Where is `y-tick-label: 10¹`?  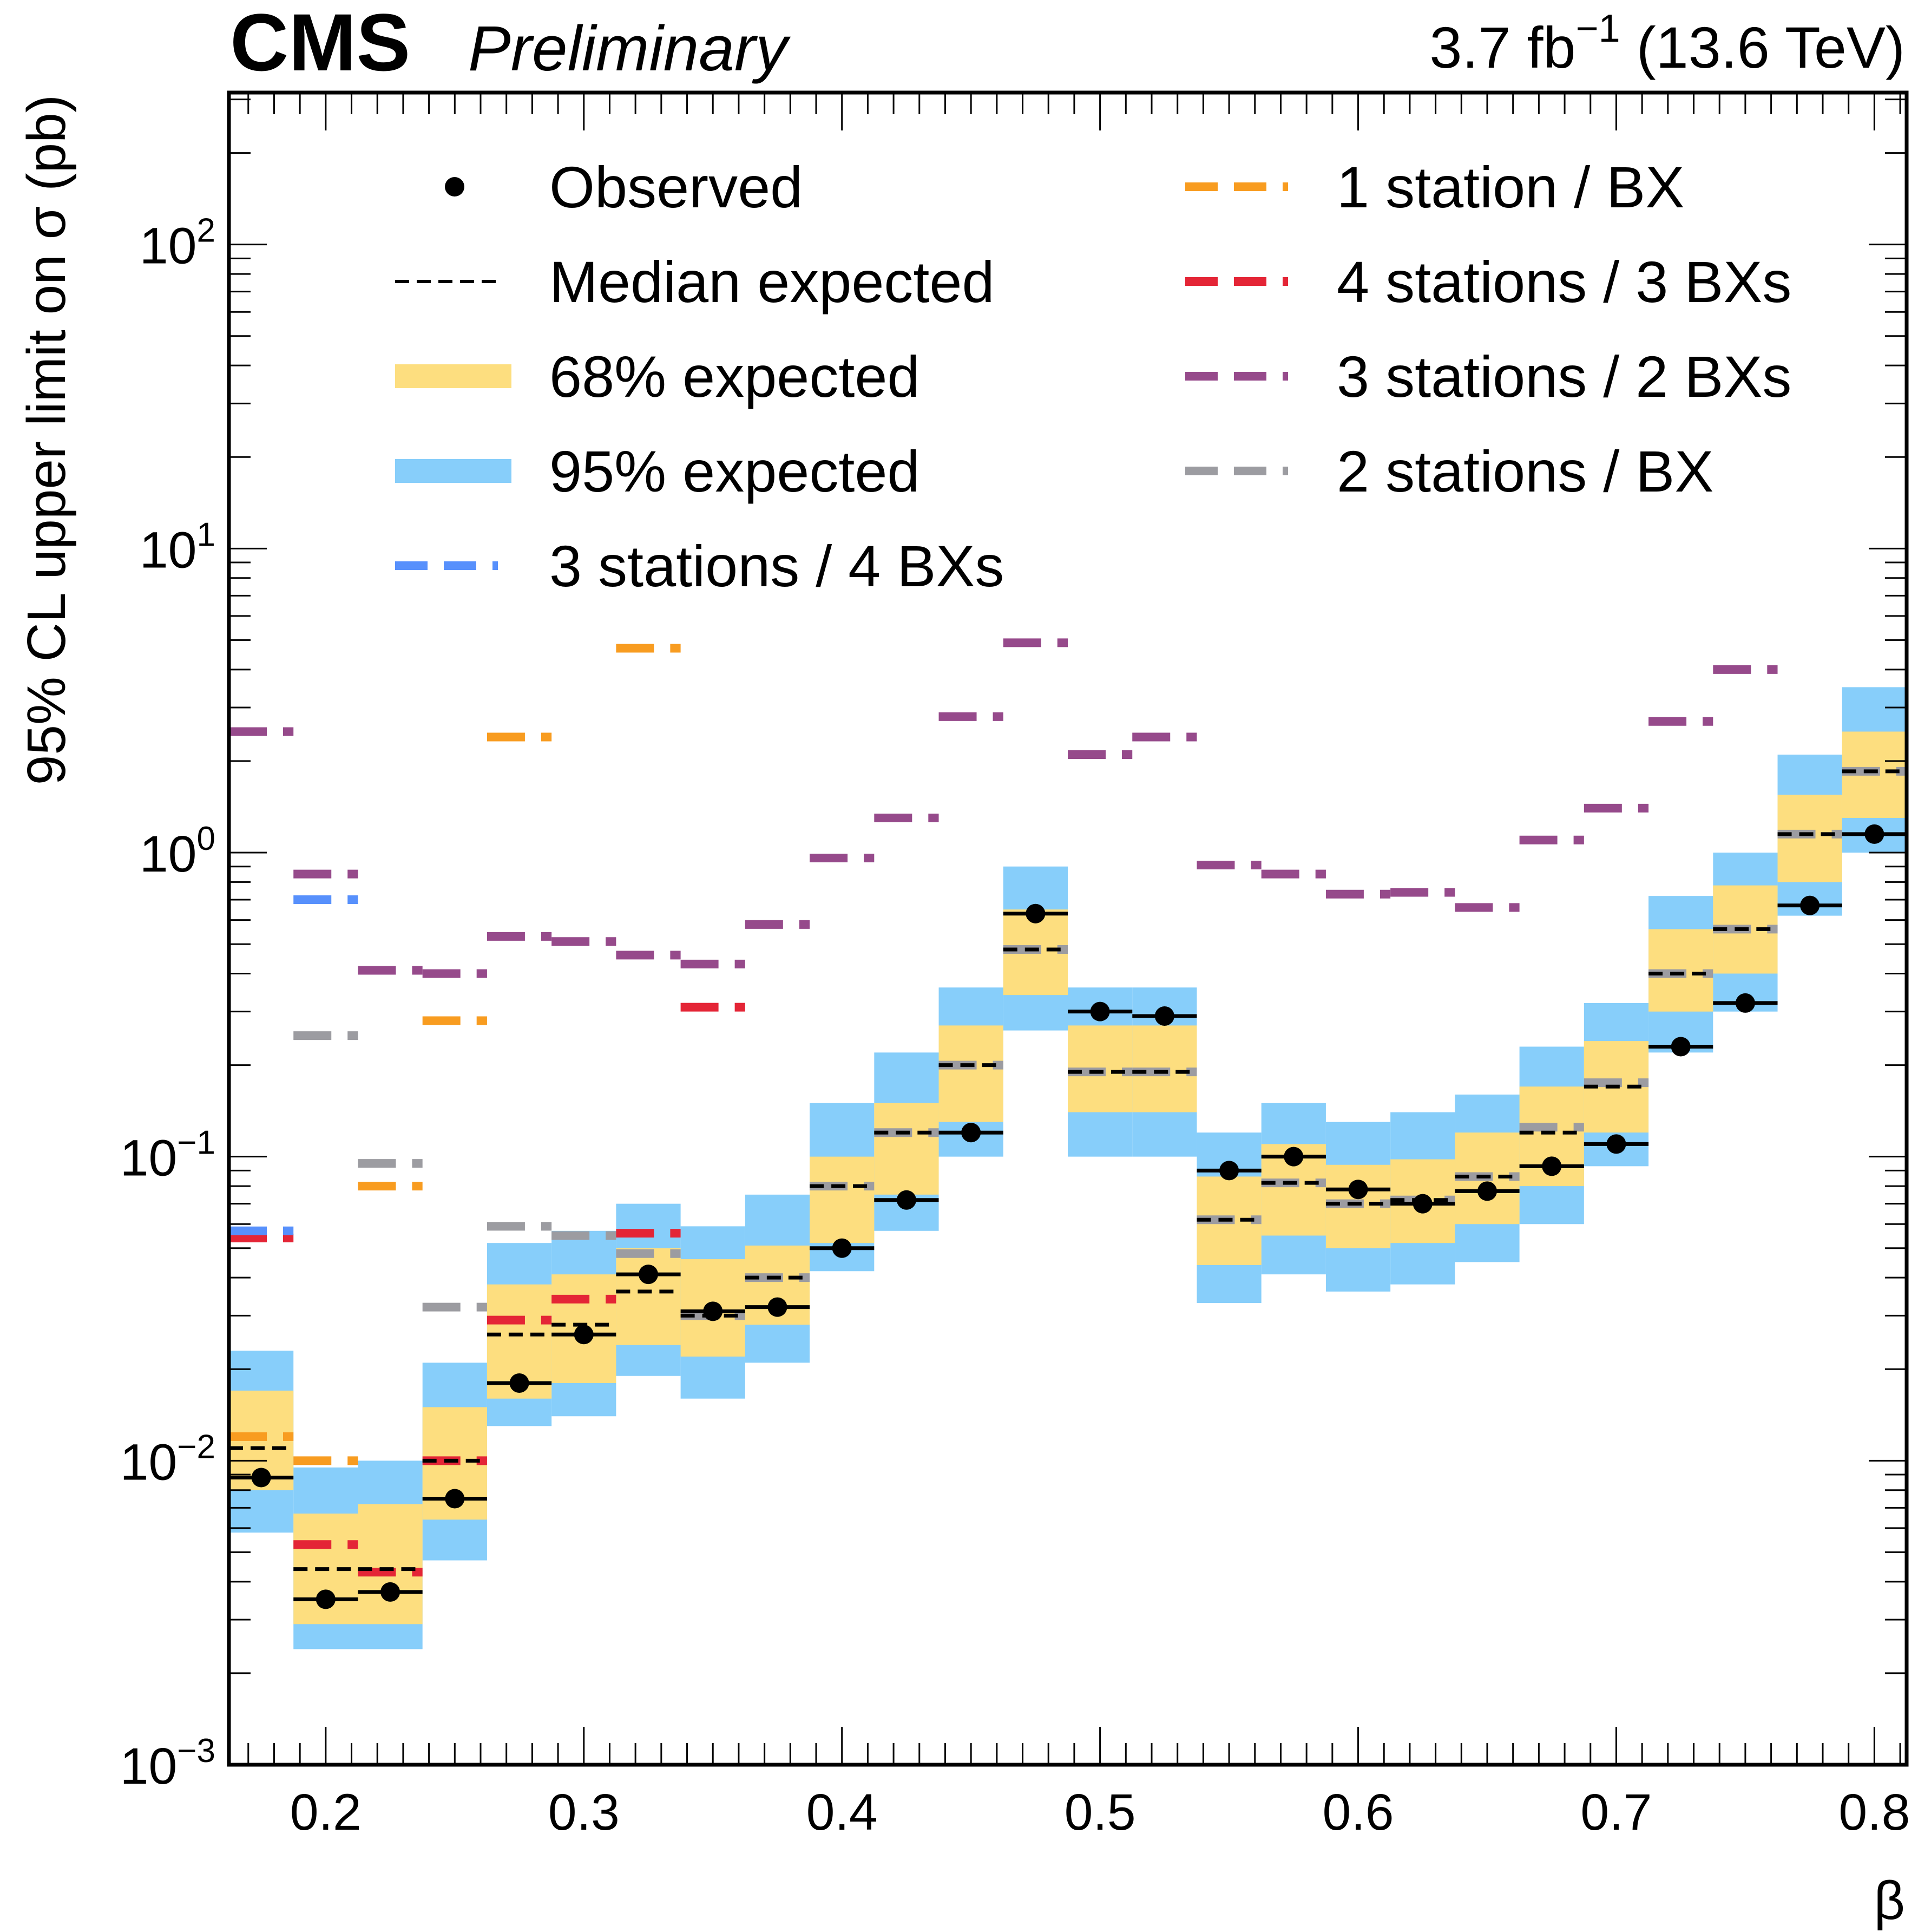 y-tick-label: 10¹ is located at coordinates (177, 547).